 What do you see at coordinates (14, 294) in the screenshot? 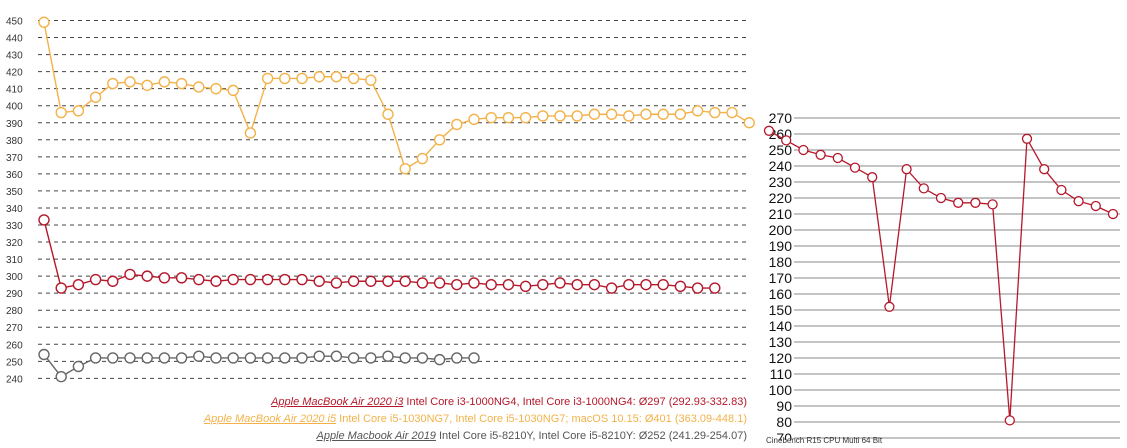
I see `y-tick-label: 290` at bounding box center [14, 294].